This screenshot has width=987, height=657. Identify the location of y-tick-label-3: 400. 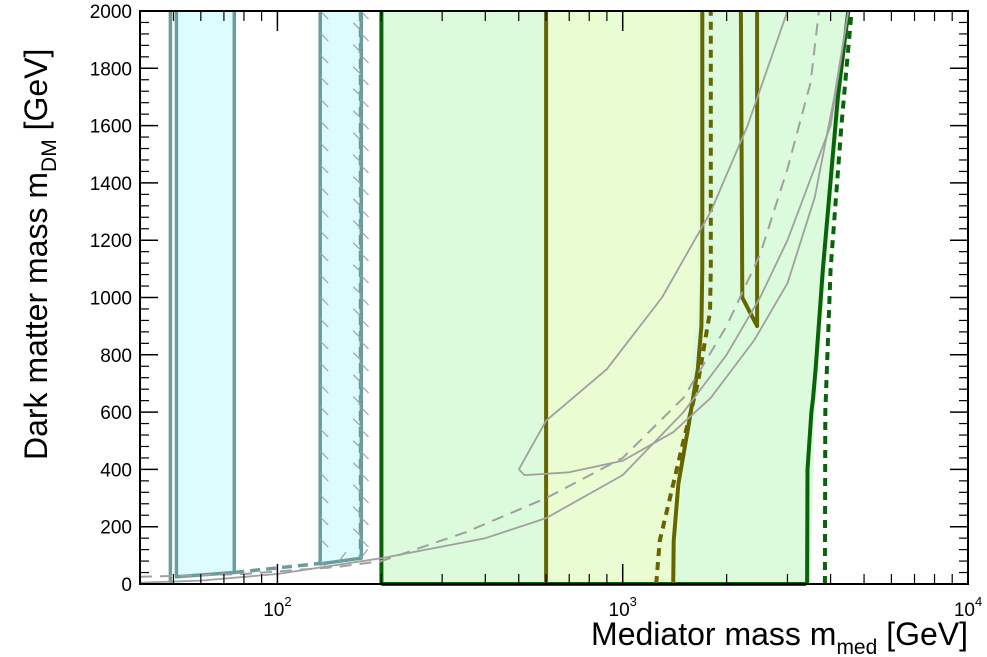
(116, 470).